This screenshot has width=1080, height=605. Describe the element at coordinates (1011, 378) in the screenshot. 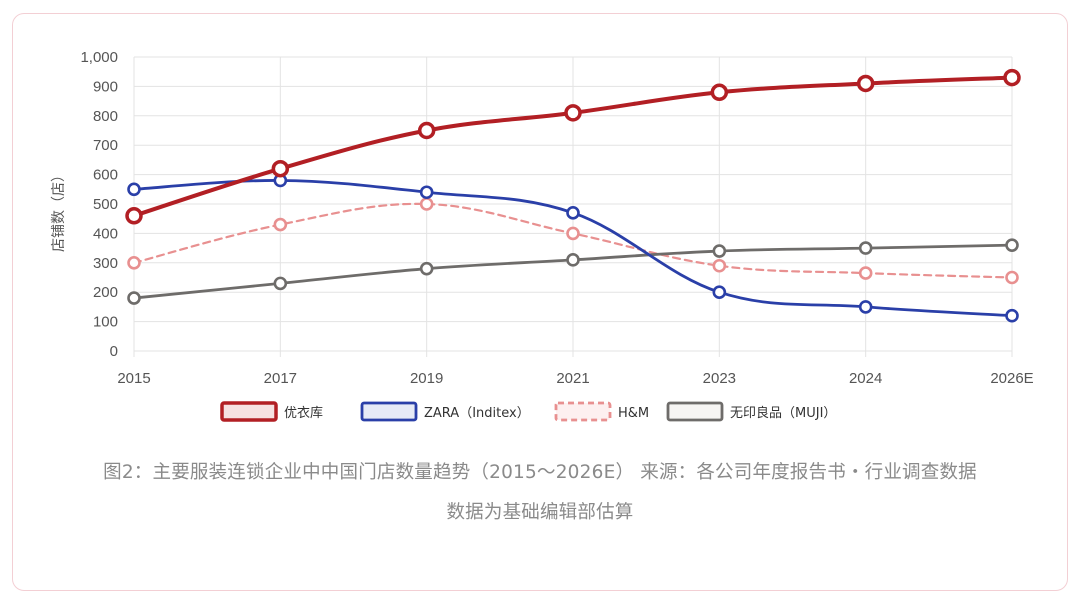

I see `x-tick-label: 2026E` at that location.